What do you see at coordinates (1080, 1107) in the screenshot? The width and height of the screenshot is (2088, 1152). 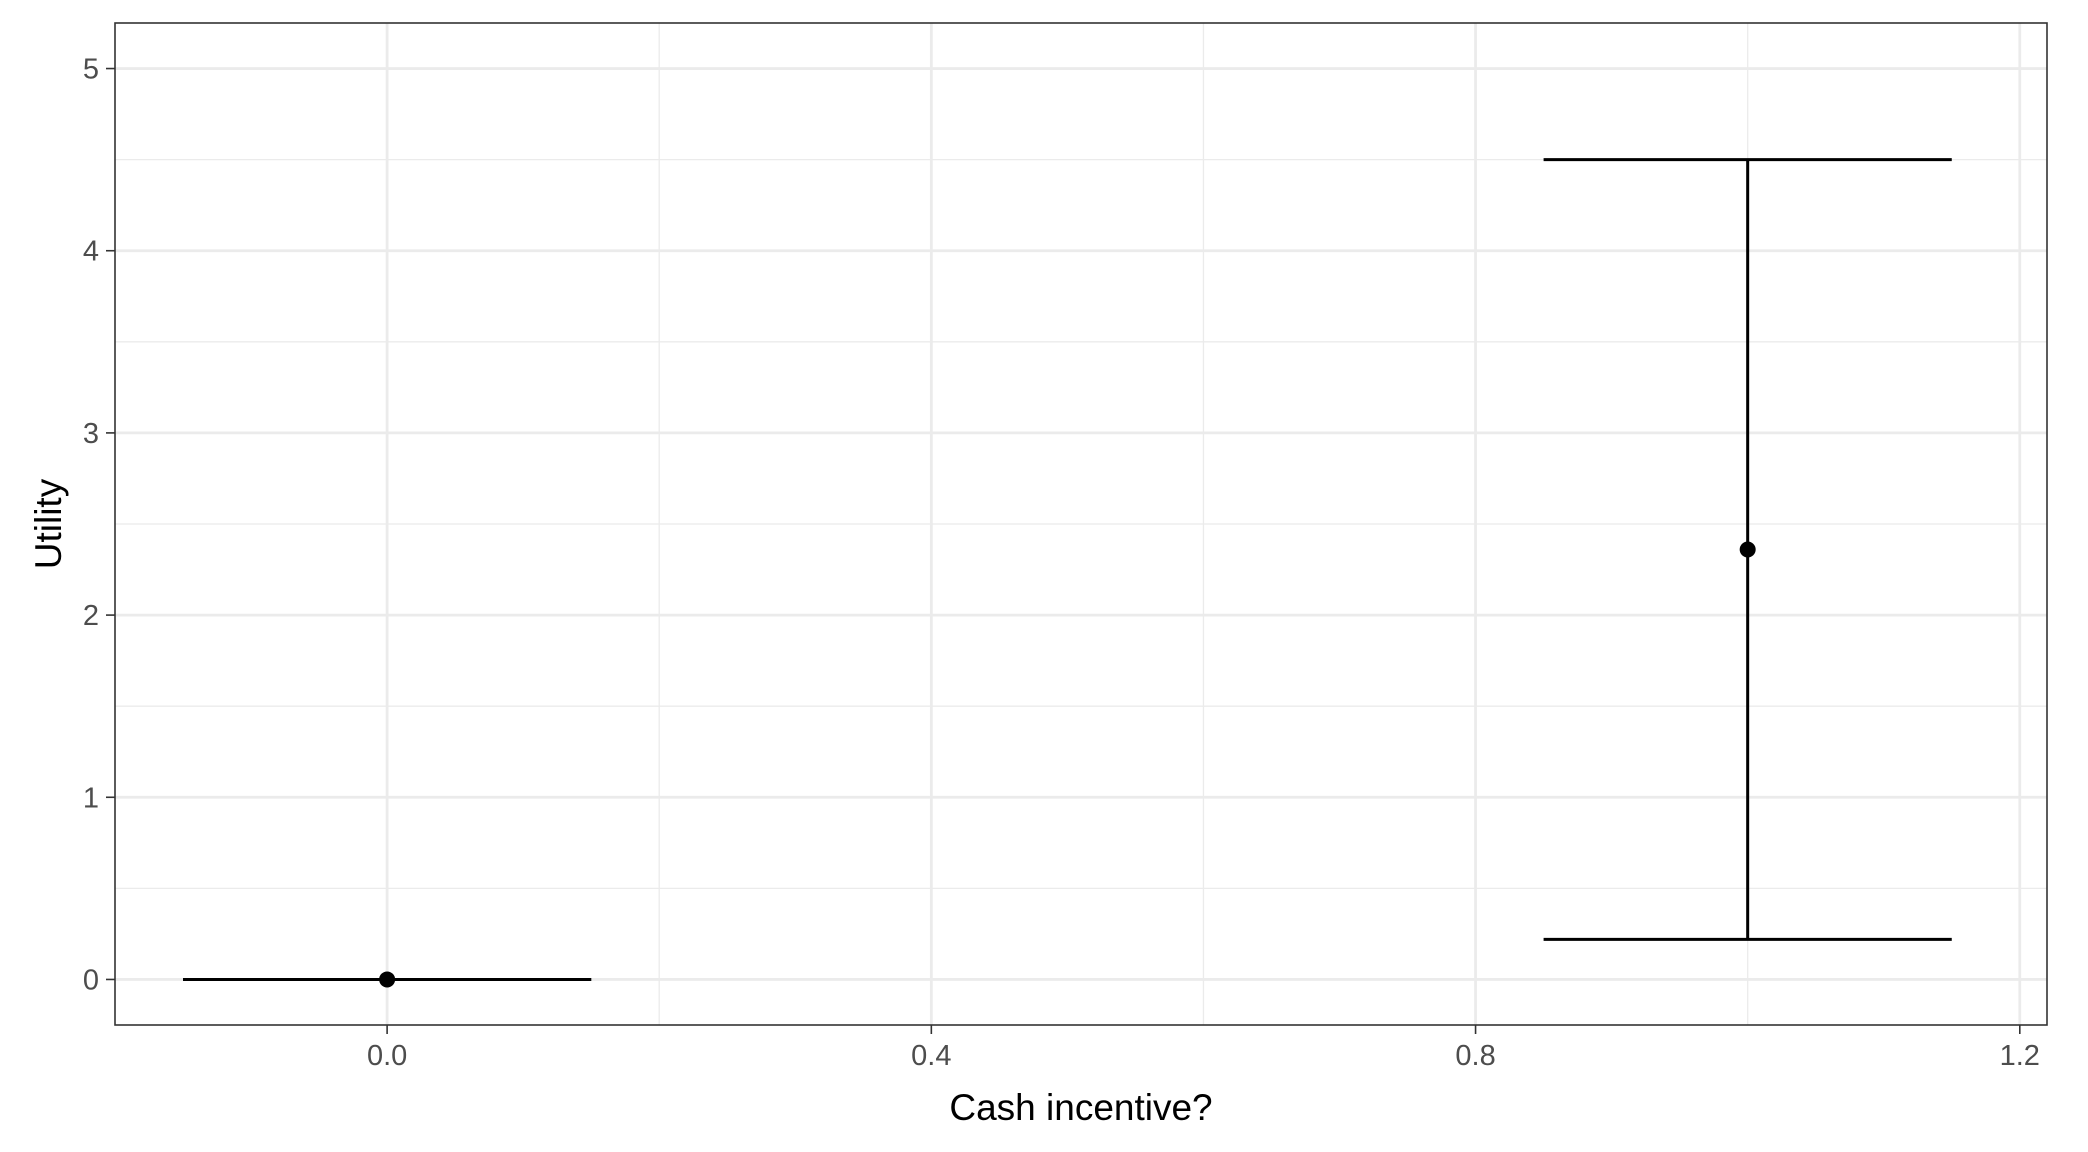 I see `x-axis-title: Cash incentive?` at bounding box center [1080, 1107].